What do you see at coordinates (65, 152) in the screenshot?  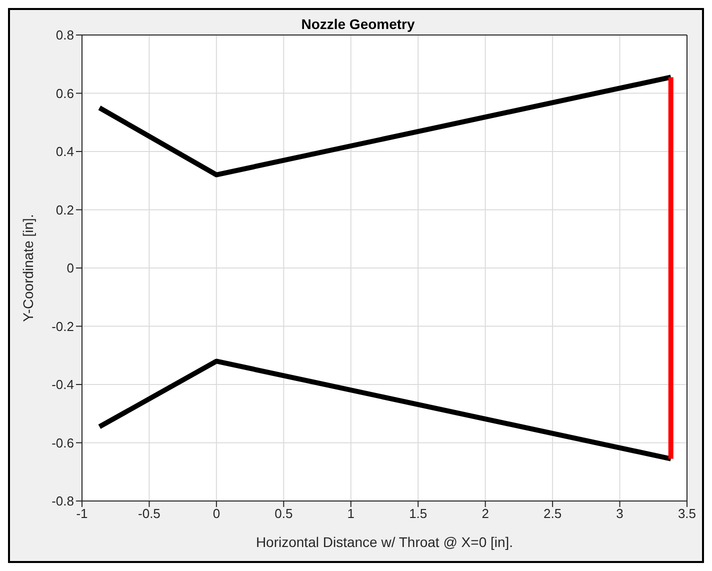 I see `y-tick-label: 0.4` at bounding box center [65, 152].